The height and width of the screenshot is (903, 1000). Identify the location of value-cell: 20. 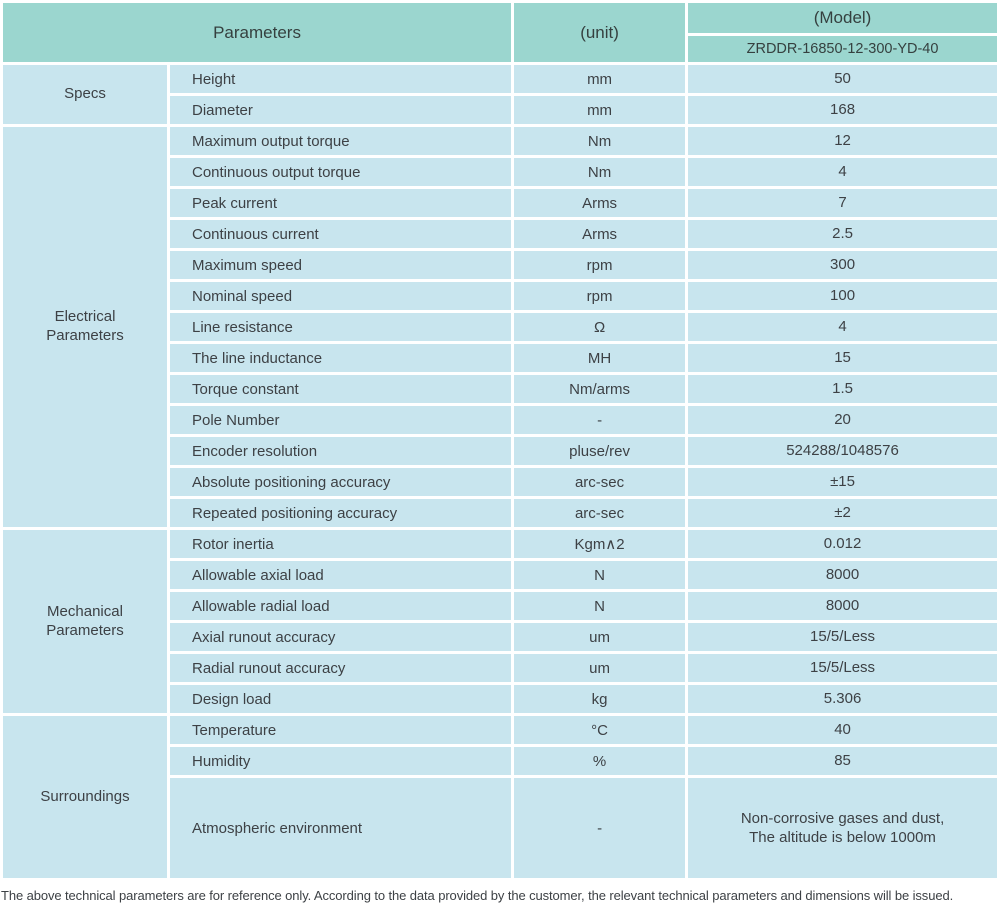
(842, 420).